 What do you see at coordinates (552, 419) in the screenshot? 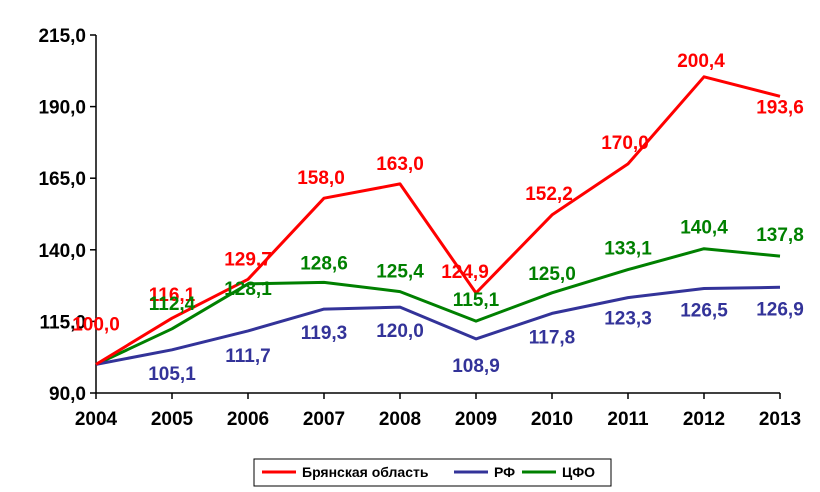
I see `x-tick-label: 2010` at bounding box center [552, 419].